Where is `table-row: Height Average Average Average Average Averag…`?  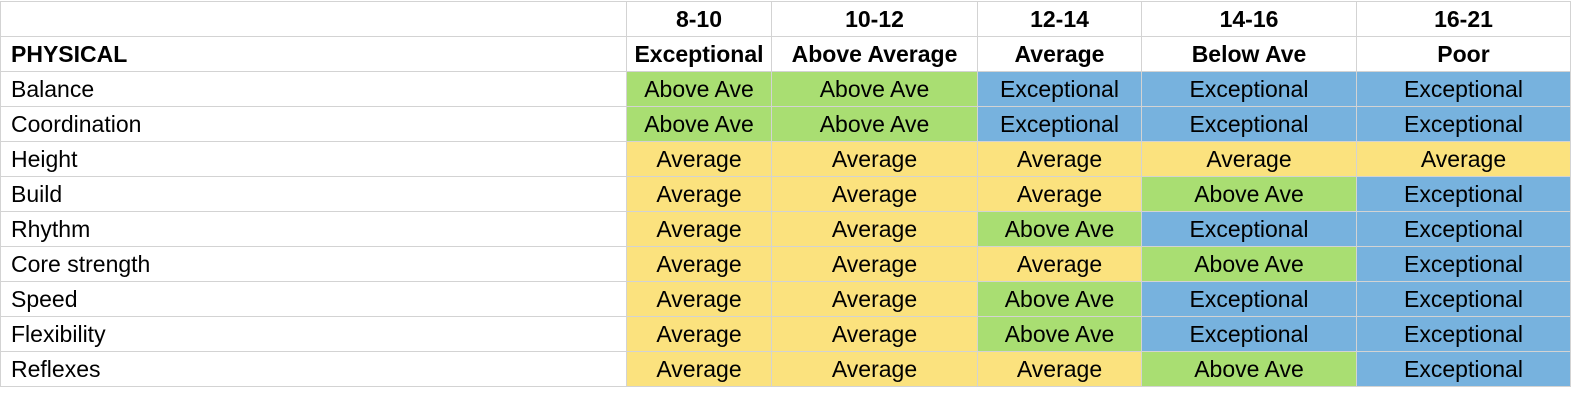
table-row: Height Average Average Average Average Averag… is located at coordinates (785, 159).